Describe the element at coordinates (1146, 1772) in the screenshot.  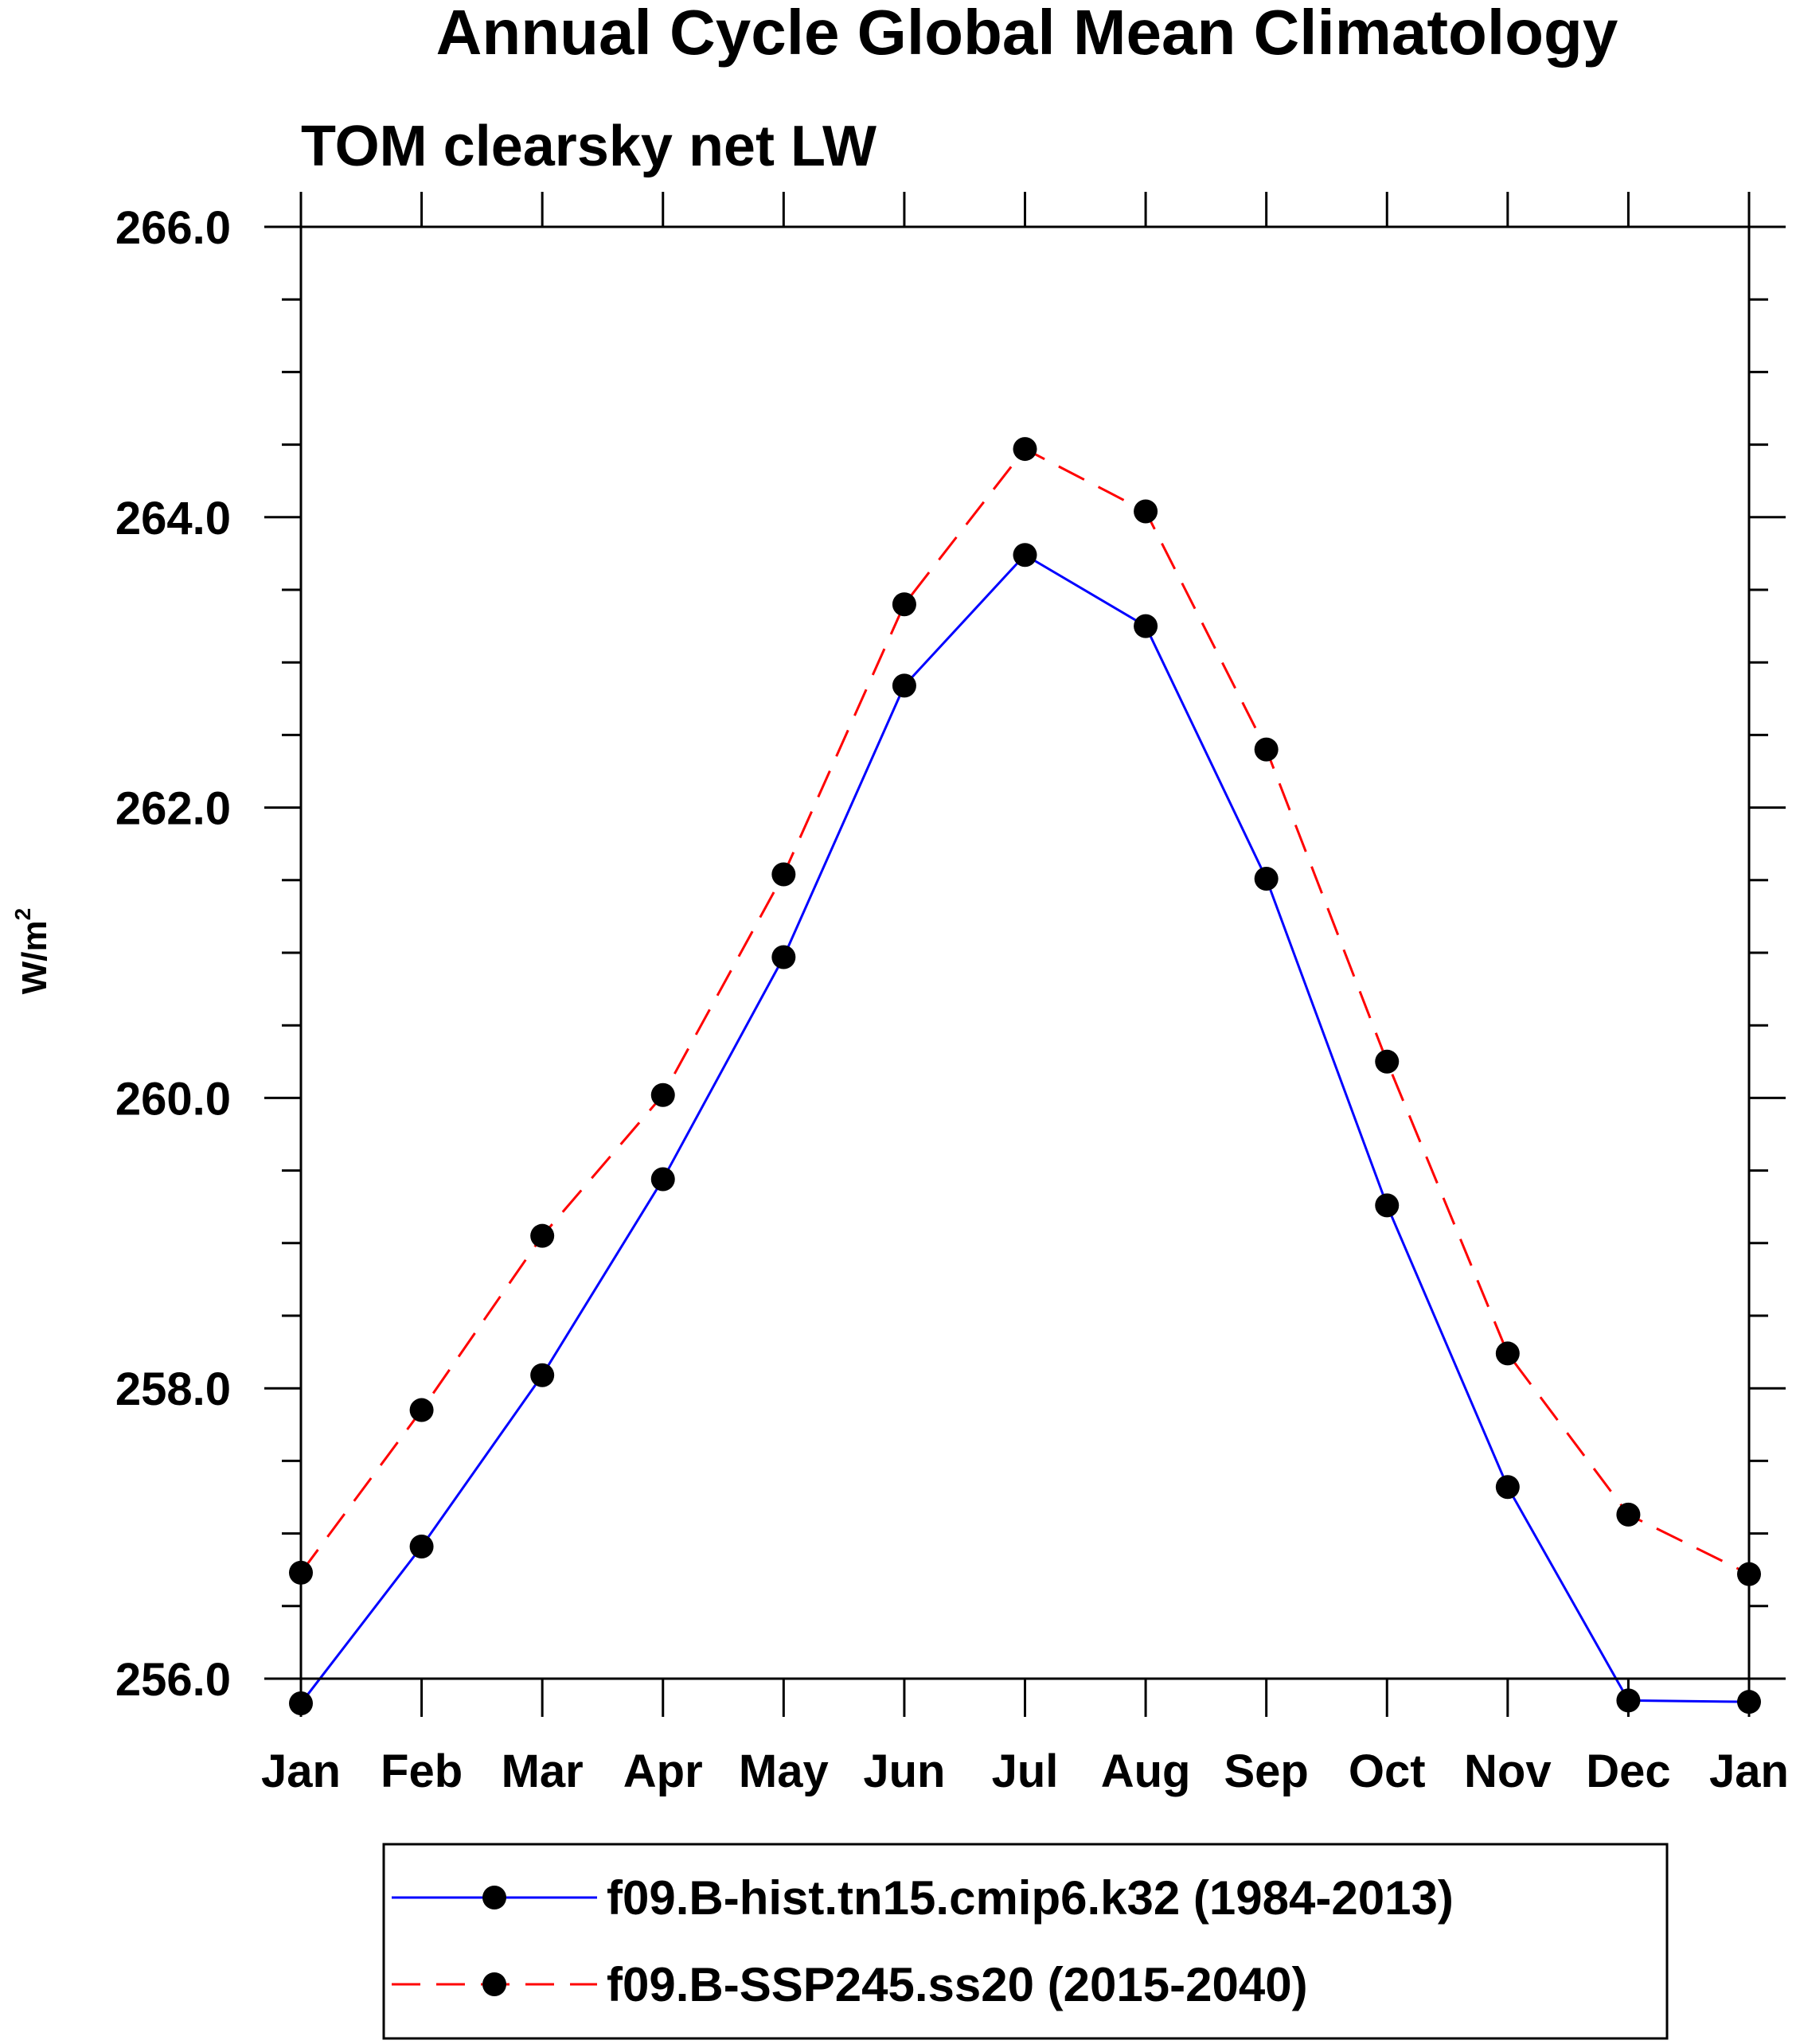
I see `x-tick-label: Aug` at that location.